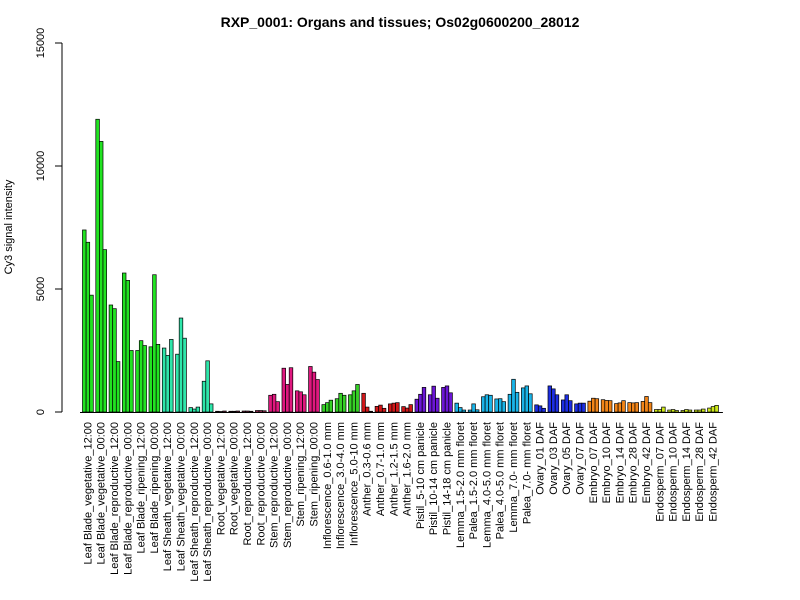 The width and height of the screenshot is (800, 600). Describe the element at coordinates (501, 480) in the screenshot. I see `x-tick-label: Palea_4.0-5.0 mm floret` at that location.